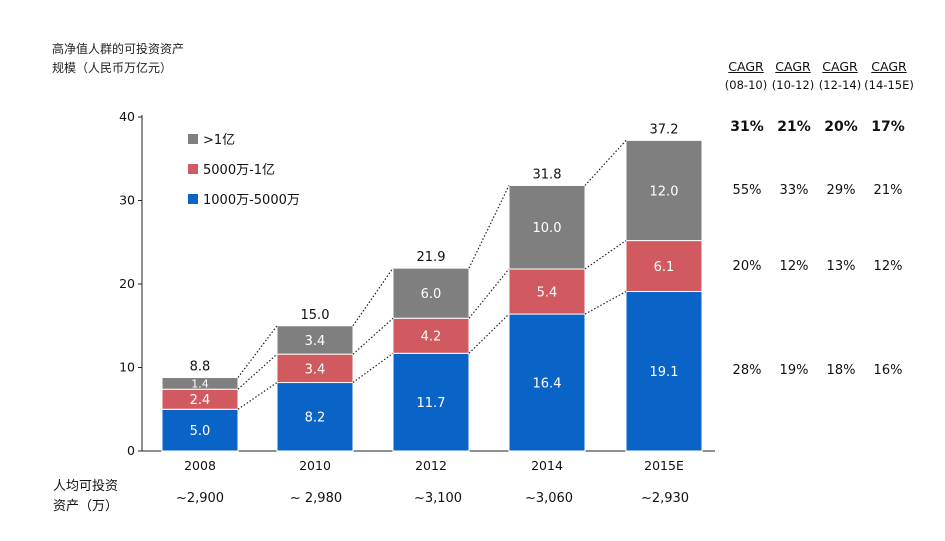  I want to click on legend-item-mid: 5000万-1亿, so click(231, 168).